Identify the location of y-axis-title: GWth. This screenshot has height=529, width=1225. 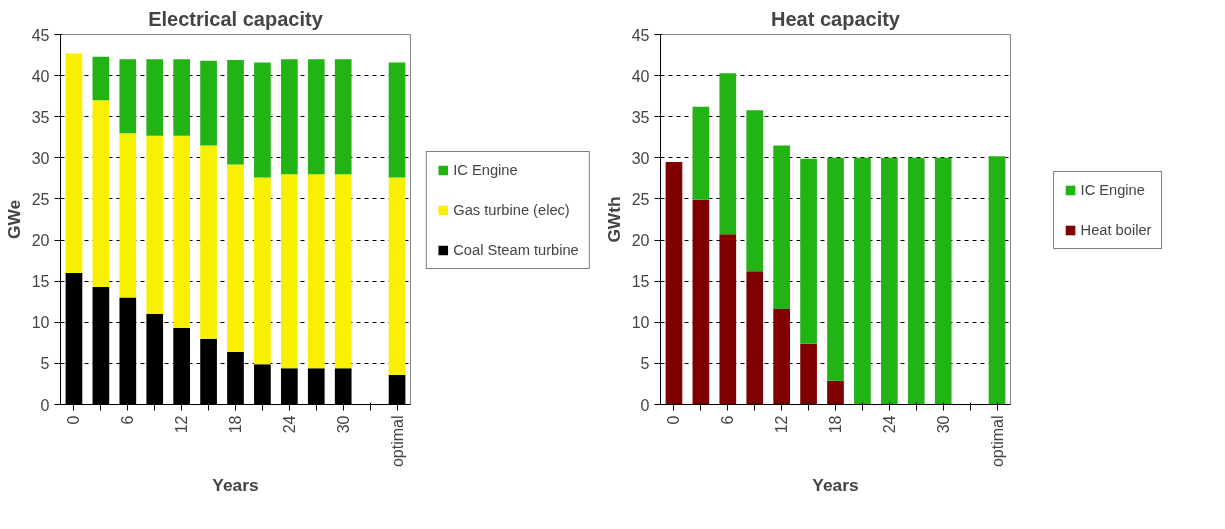
(613, 219).